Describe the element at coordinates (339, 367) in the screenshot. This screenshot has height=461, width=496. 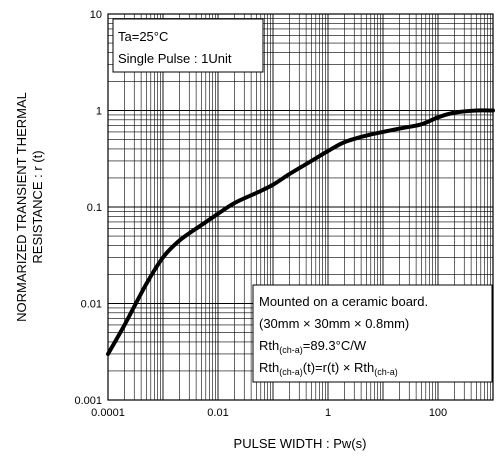
I see `rtht-middle: (t)=r(t) × Rth` at that location.